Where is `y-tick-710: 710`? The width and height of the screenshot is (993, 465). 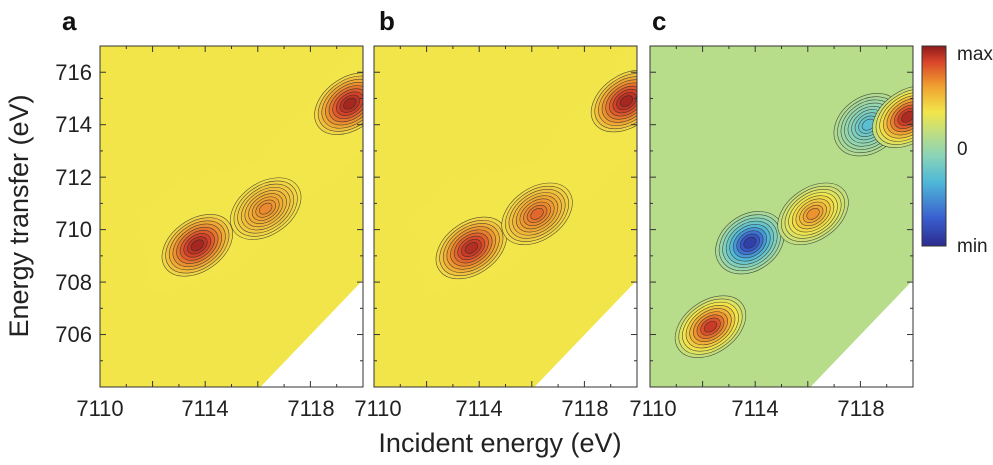
y-tick-710: 710 is located at coordinates (73, 229).